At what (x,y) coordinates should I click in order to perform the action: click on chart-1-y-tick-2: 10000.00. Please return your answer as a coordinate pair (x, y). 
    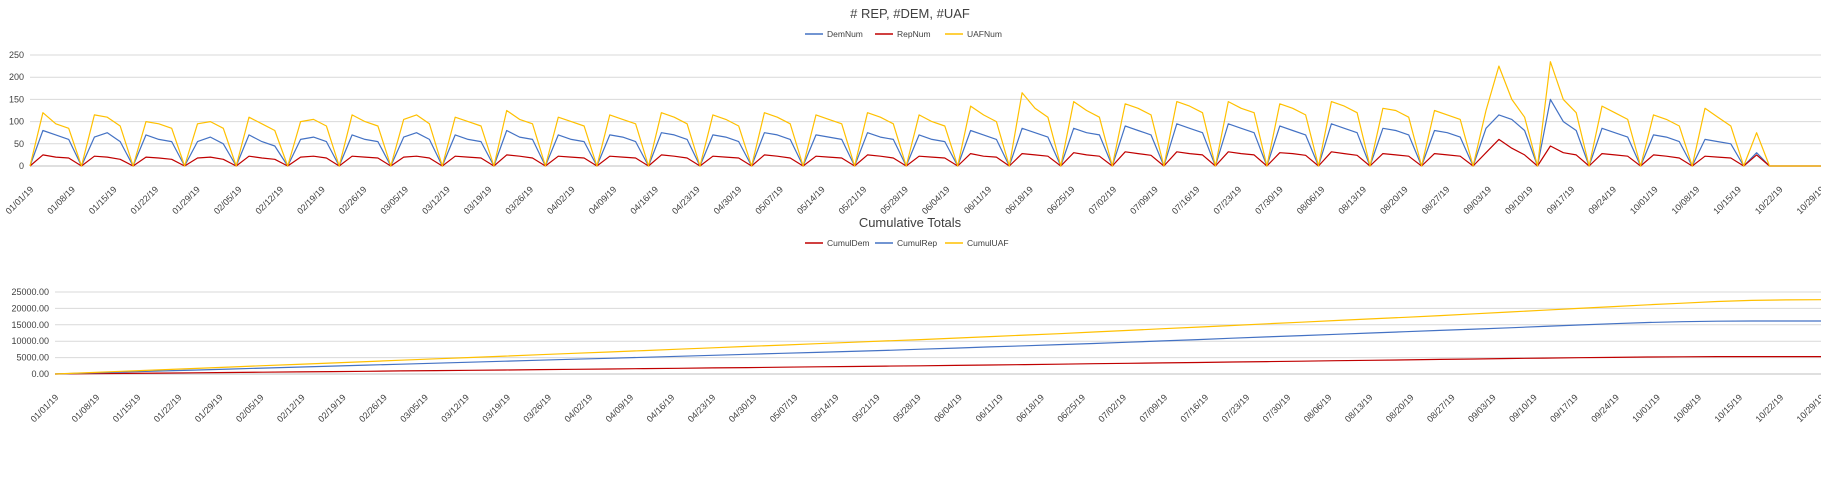
    Looking at the image, I should click on (30, 341).